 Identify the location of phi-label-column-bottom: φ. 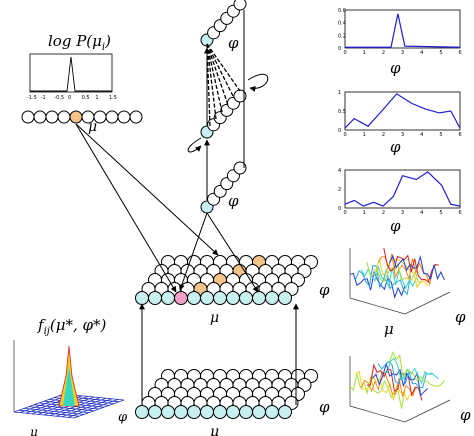
(233, 201).